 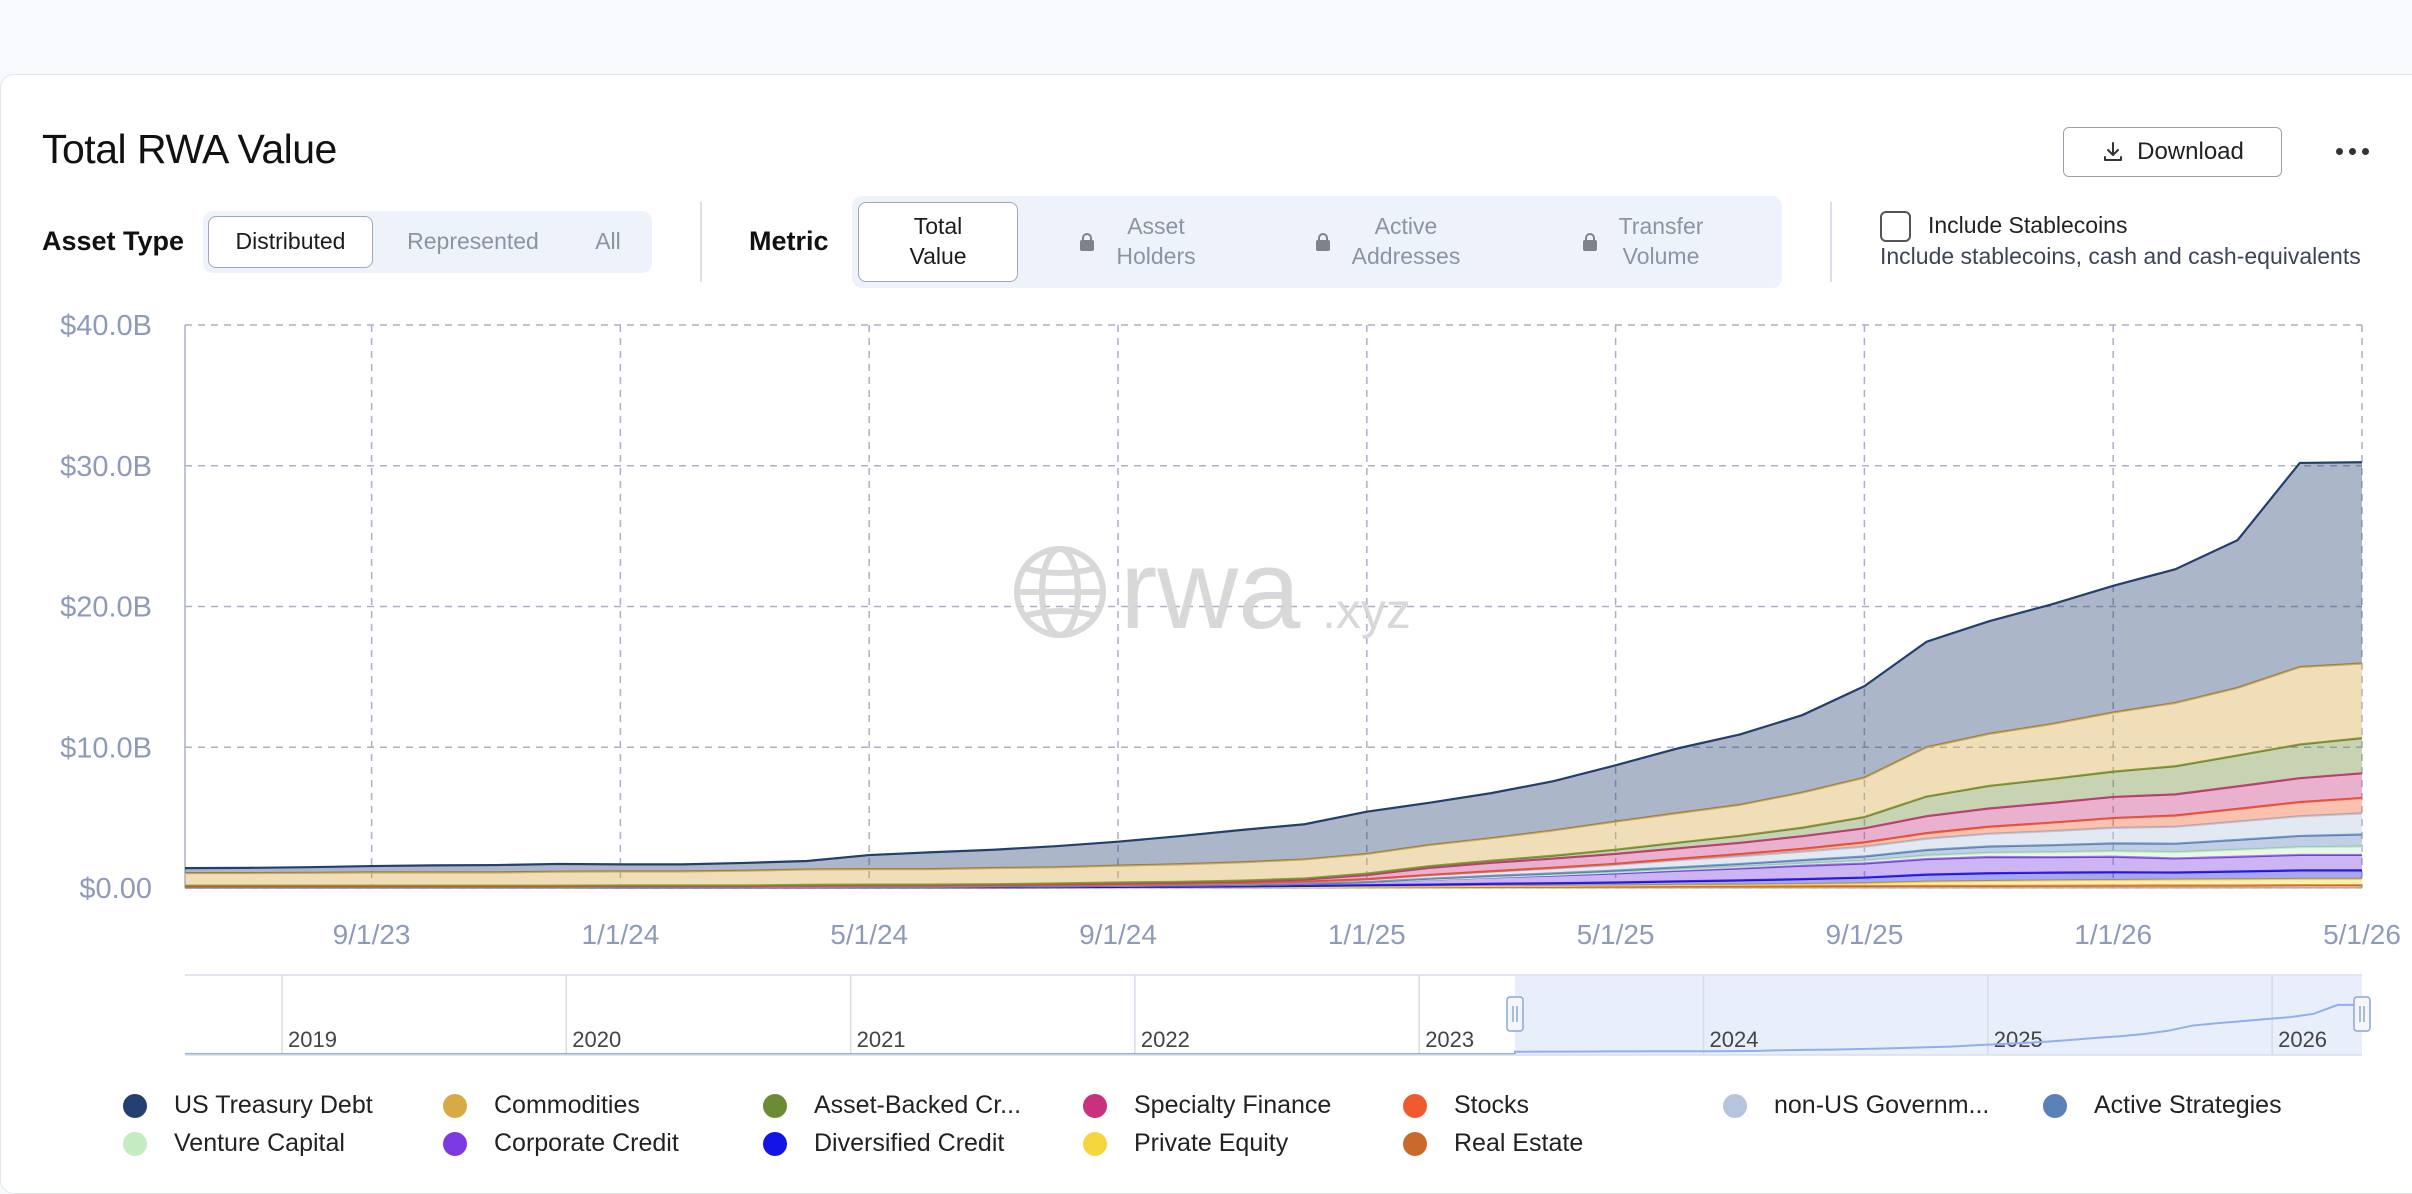 What do you see at coordinates (1406, 256) in the screenshot?
I see `metric-active-addresses-line2: Addresses` at bounding box center [1406, 256].